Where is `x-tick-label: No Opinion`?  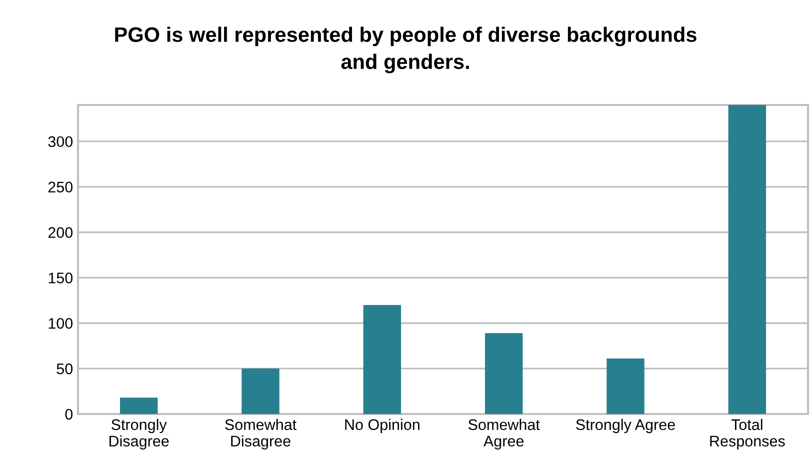 x-tick-label: No Opinion is located at coordinates (382, 426).